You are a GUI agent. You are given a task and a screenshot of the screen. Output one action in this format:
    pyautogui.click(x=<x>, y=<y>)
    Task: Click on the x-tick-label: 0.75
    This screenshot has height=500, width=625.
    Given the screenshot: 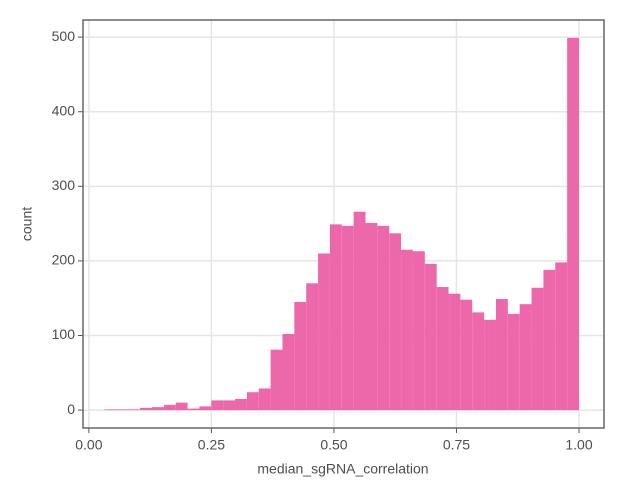 What is the action you would take?
    pyautogui.click(x=456, y=445)
    